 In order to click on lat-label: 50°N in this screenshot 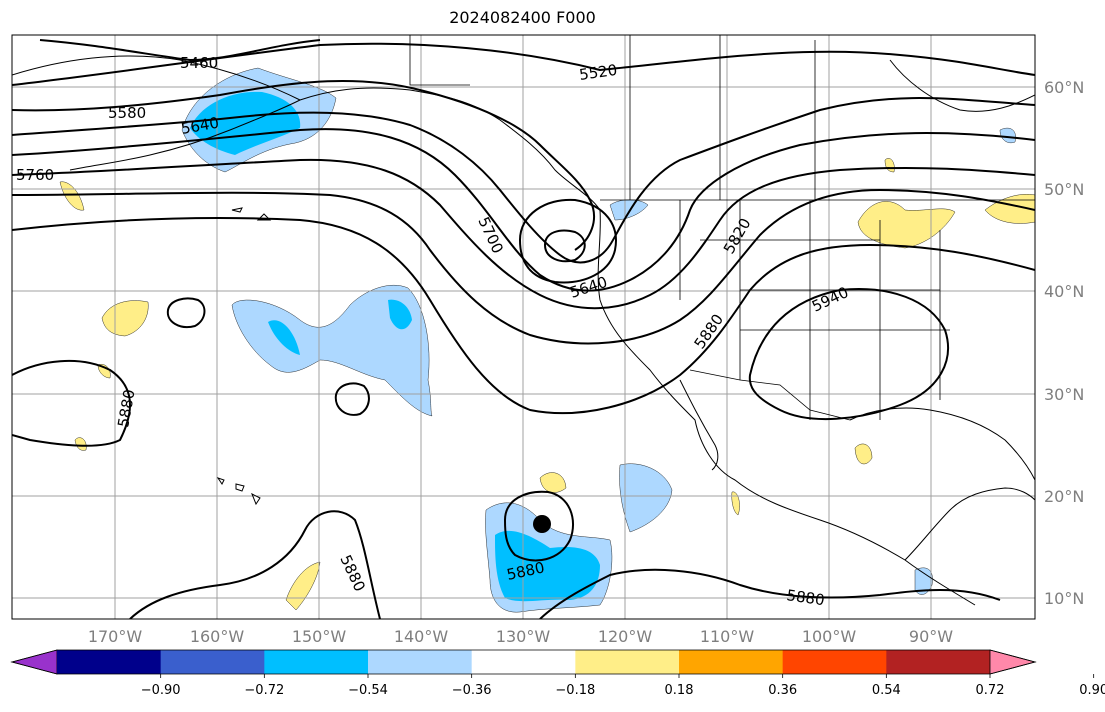, I will do `click(1064, 189)`.